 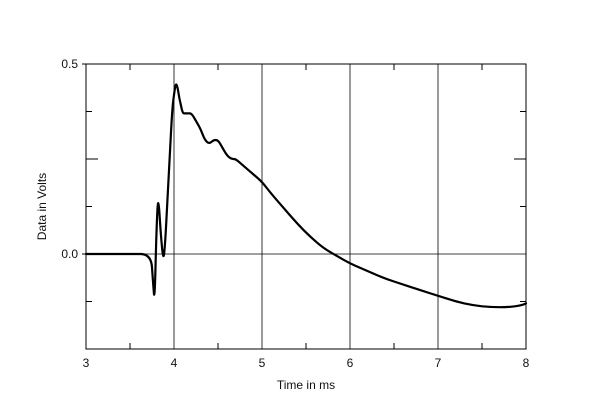 What do you see at coordinates (438, 363) in the screenshot?
I see `x-tick-label: 7` at bounding box center [438, 363].